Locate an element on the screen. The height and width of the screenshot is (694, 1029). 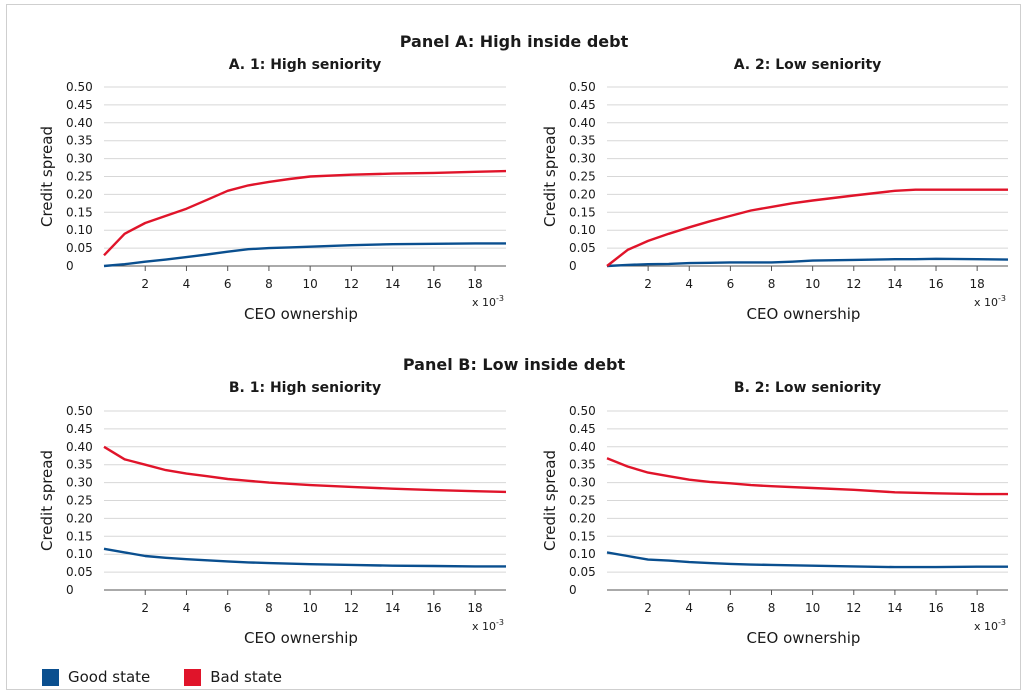
chart-title: A. 1: High seniority is located at coordinates (305, 65).